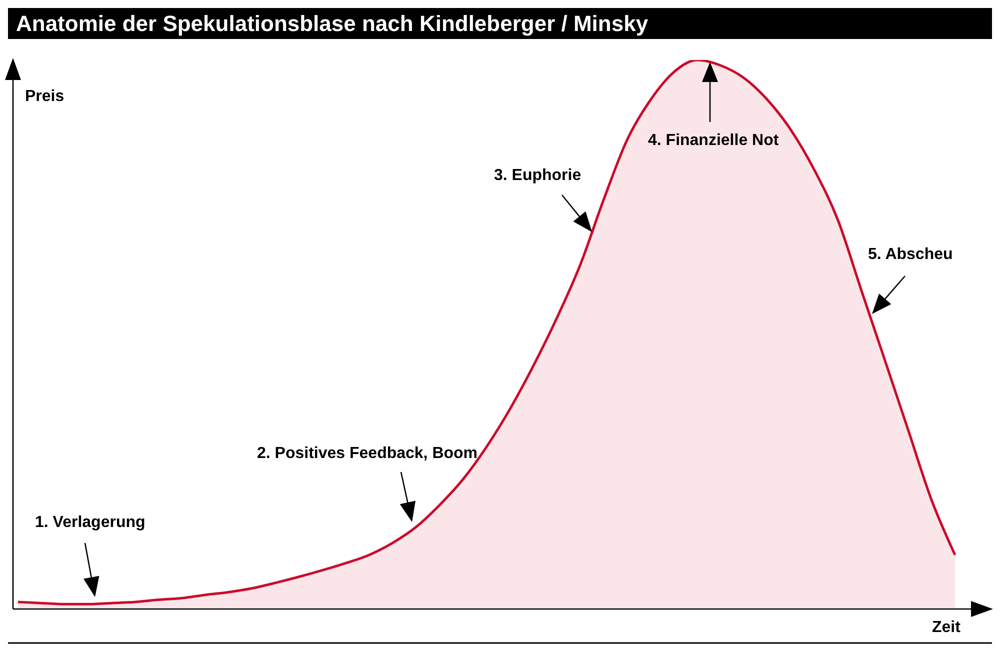 The height and width of the screenshot is (652, 1000). I want to click on annotation: 5. Abscheu, so click(910, 255).